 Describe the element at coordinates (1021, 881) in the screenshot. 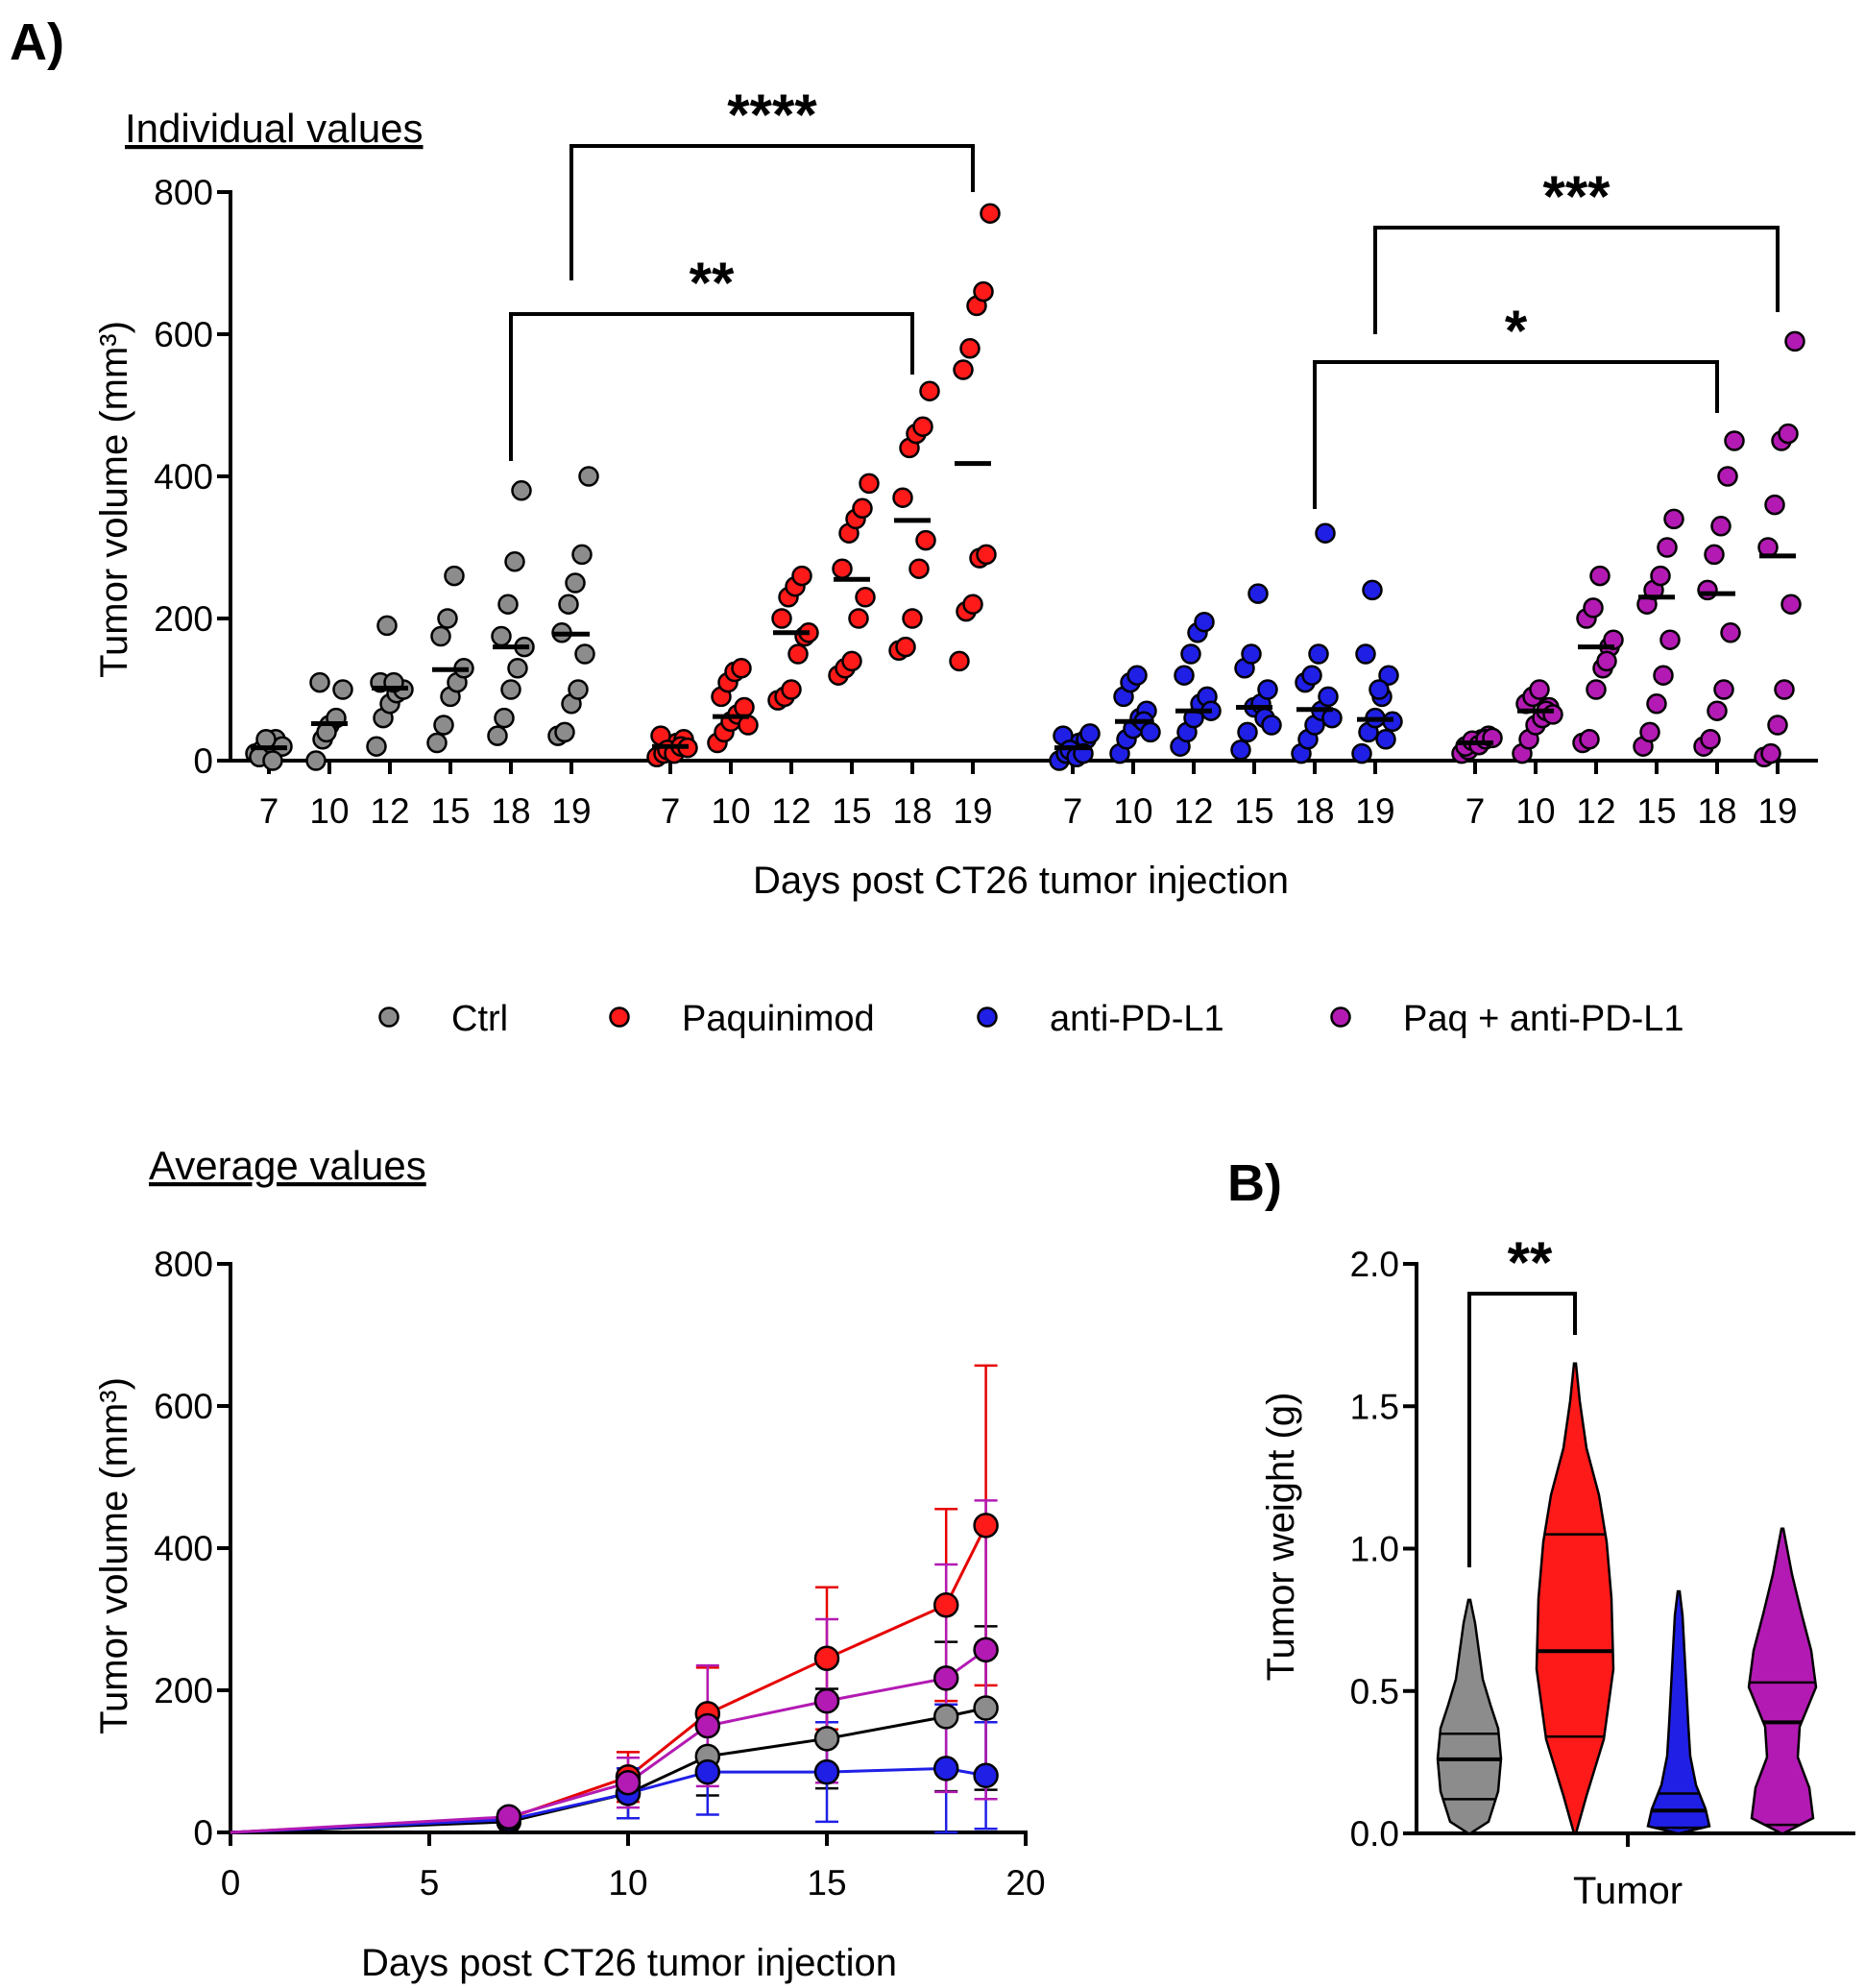

I see `scatter-x-axis-title: Days post CT26 tumor injection` at that location.